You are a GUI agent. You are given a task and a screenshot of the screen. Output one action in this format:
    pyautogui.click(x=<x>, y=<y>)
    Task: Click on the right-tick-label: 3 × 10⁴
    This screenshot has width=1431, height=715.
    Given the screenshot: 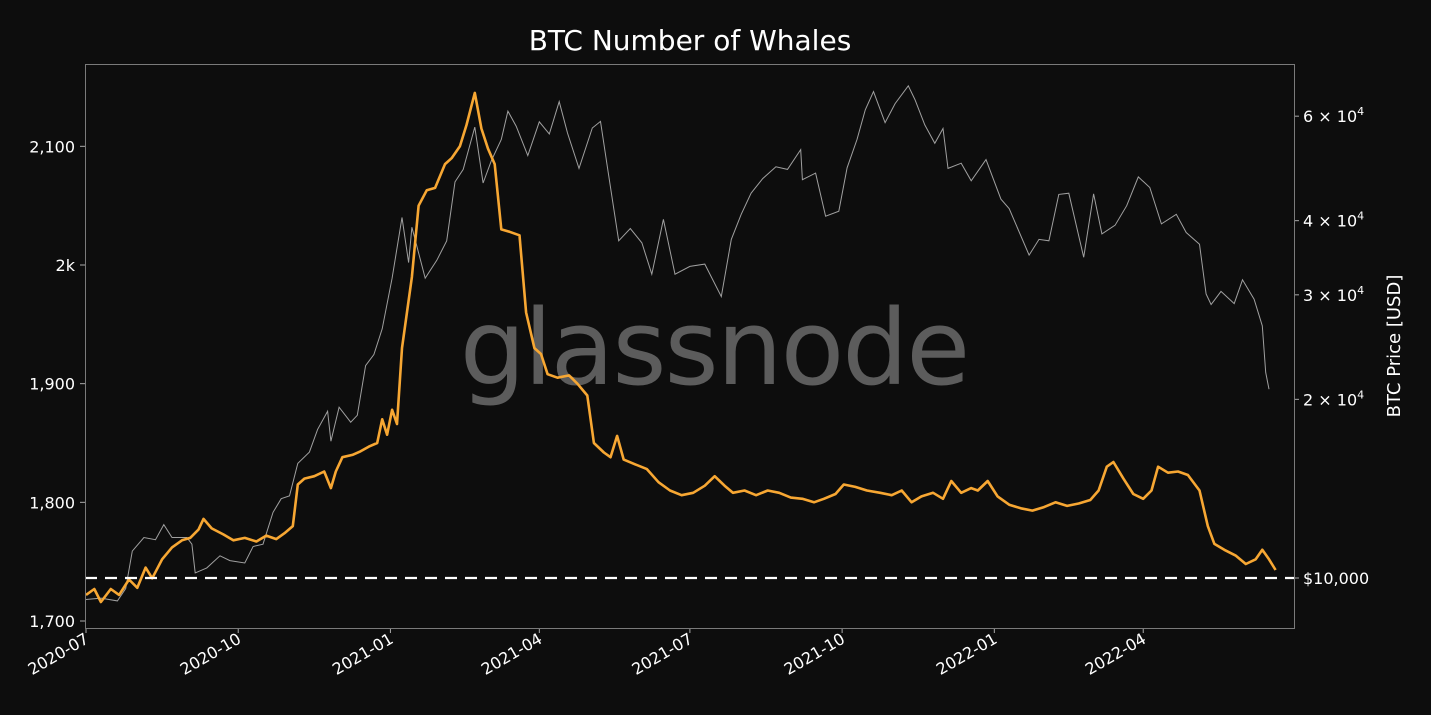 What is the action you would take?
    pyautogui.click(x=1333, y=294)
    